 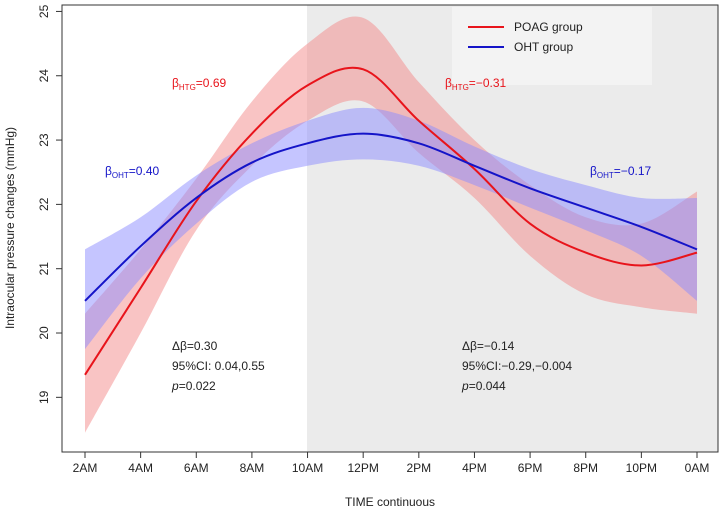 I want to click on x-tick-label: 10PM, so click(x=641, y=468).